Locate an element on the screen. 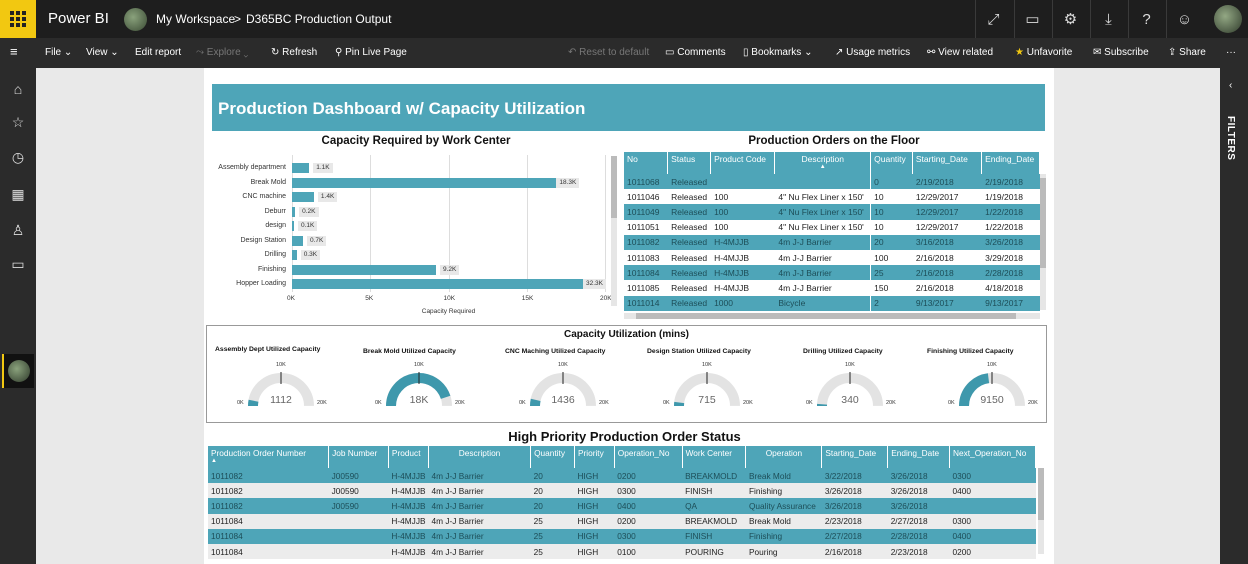  orders-v-scrollbar is located at coordinates (1043, 242).